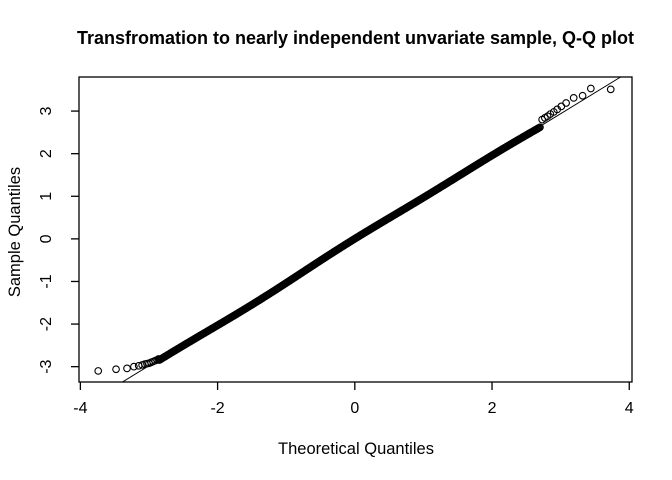  Describe the element at coordinates (46, 111) in the screenshot. I see `y-tick-label: 3` at that location.